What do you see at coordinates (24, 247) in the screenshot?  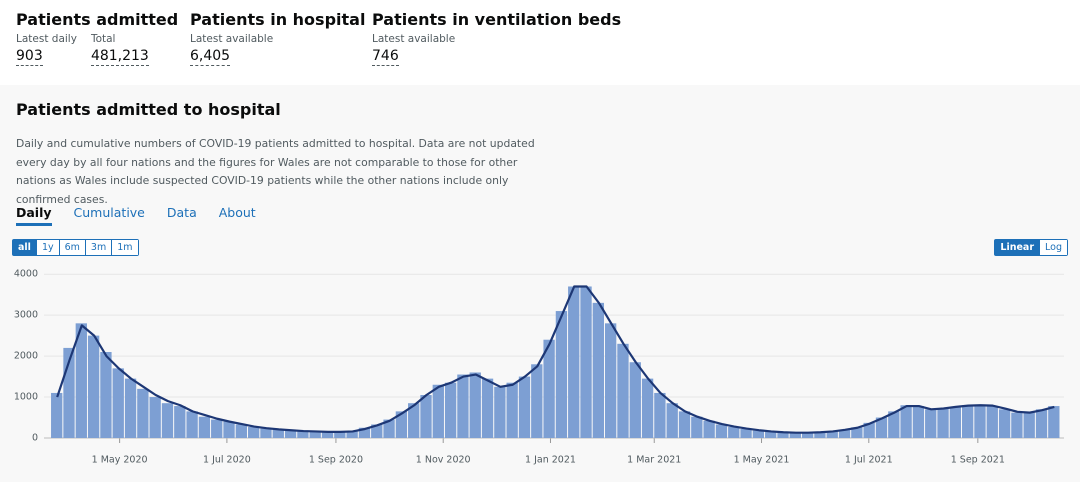 I see `range-button: all` at bounding box center [24, 247].